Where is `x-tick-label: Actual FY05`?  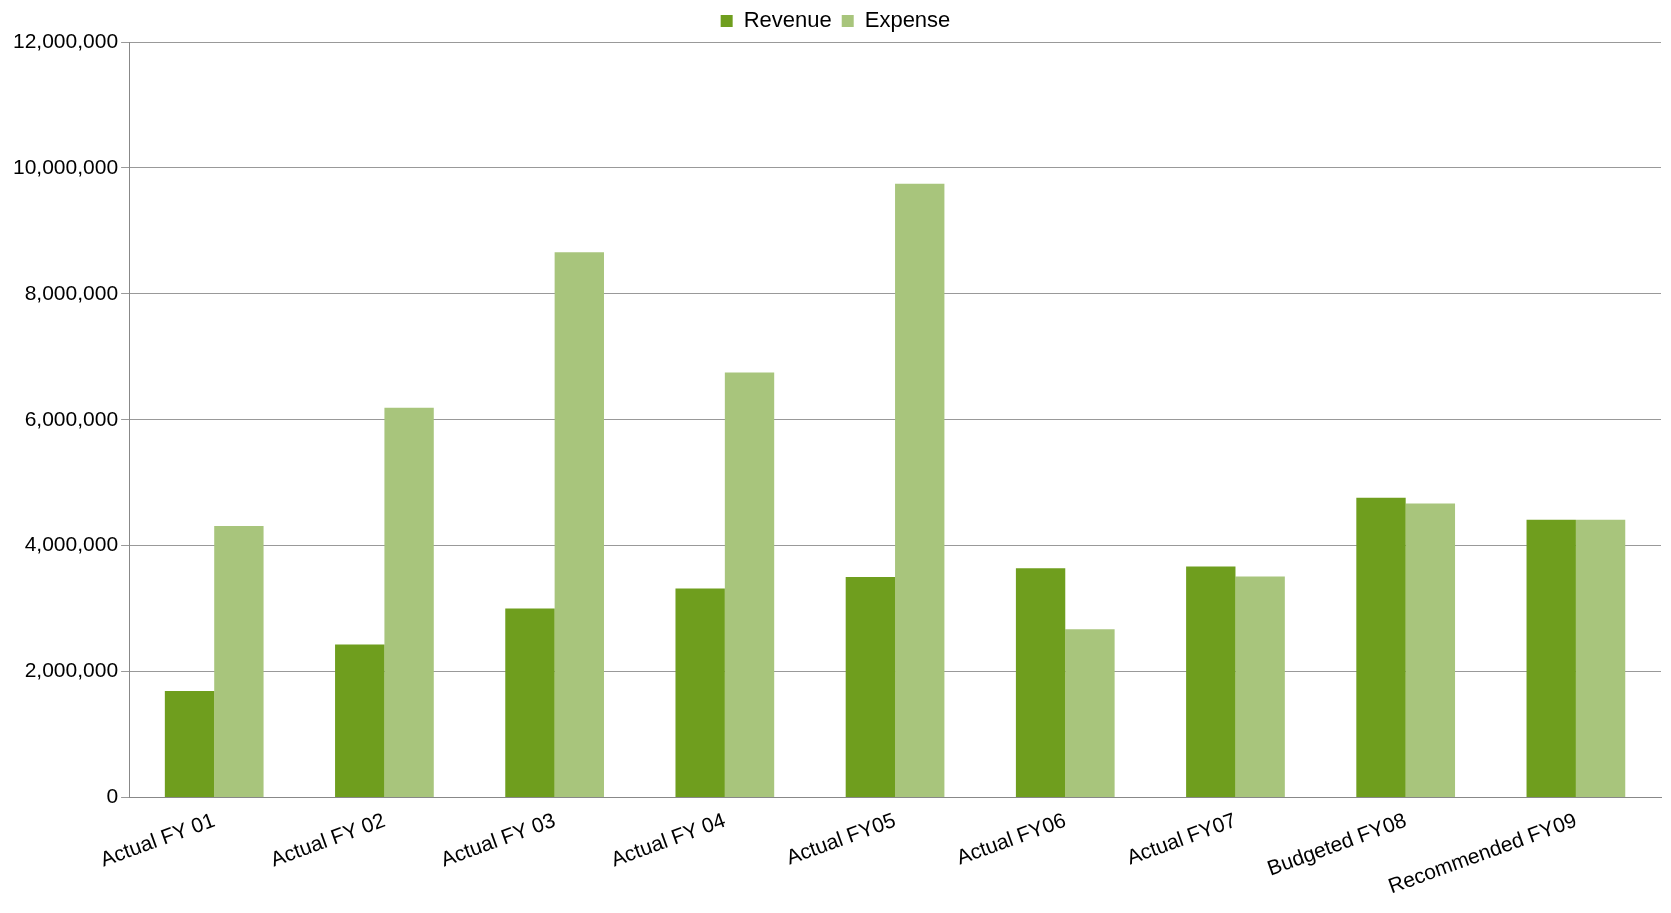
x-tick-label: Actual FY05 is located at coordinates (841, 838).